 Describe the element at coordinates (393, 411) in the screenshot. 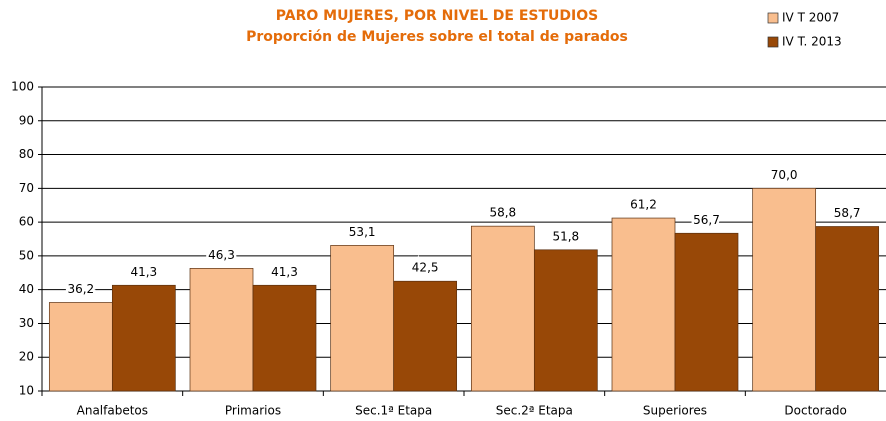

I see `x-tick-label: Sec.1ª Etapa` at that location.